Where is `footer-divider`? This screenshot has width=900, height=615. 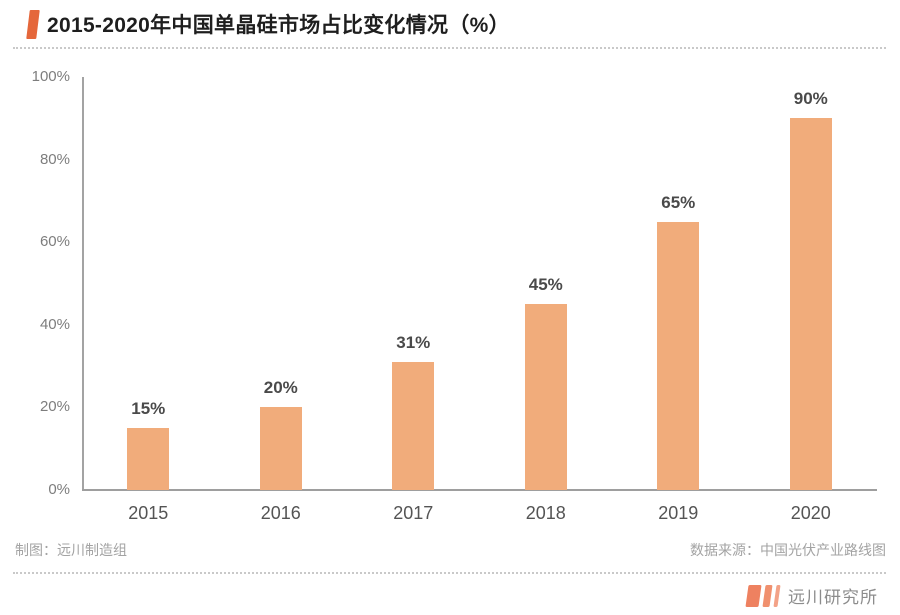 footer-divider is located at coordinates (449, 573).